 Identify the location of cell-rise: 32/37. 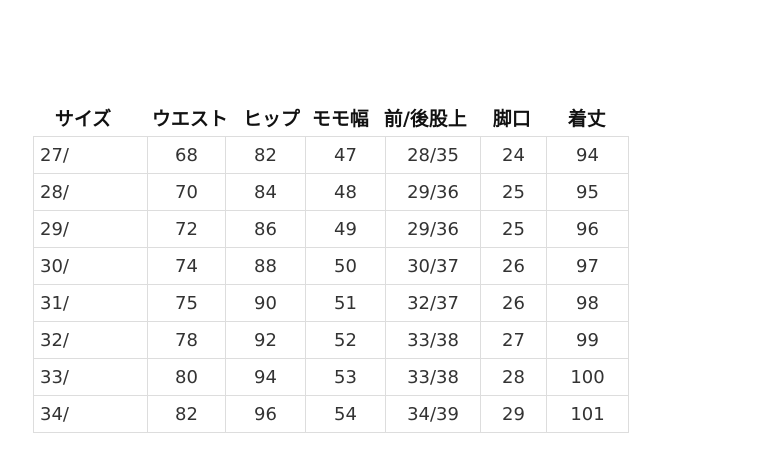
(433, 303).